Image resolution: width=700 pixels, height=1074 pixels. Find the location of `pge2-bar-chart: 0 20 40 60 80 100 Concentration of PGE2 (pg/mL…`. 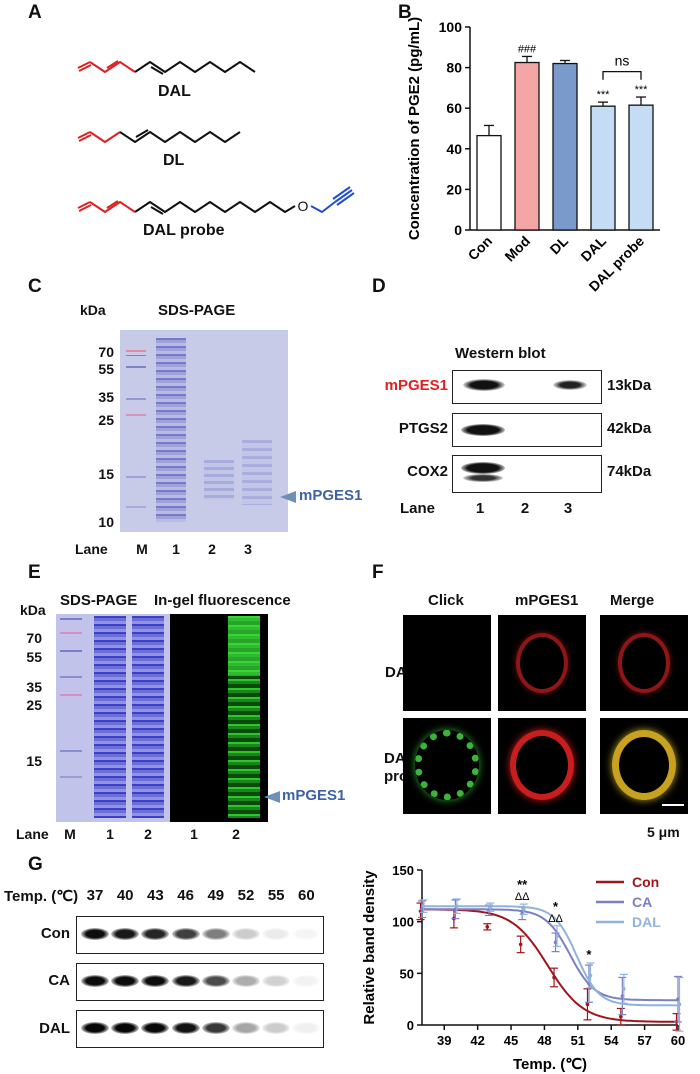

pge2-bar-chart: 0 20 40 60 80 100 Concentration of PGE2 (pg/mL… is located at coordinates (533, 156).